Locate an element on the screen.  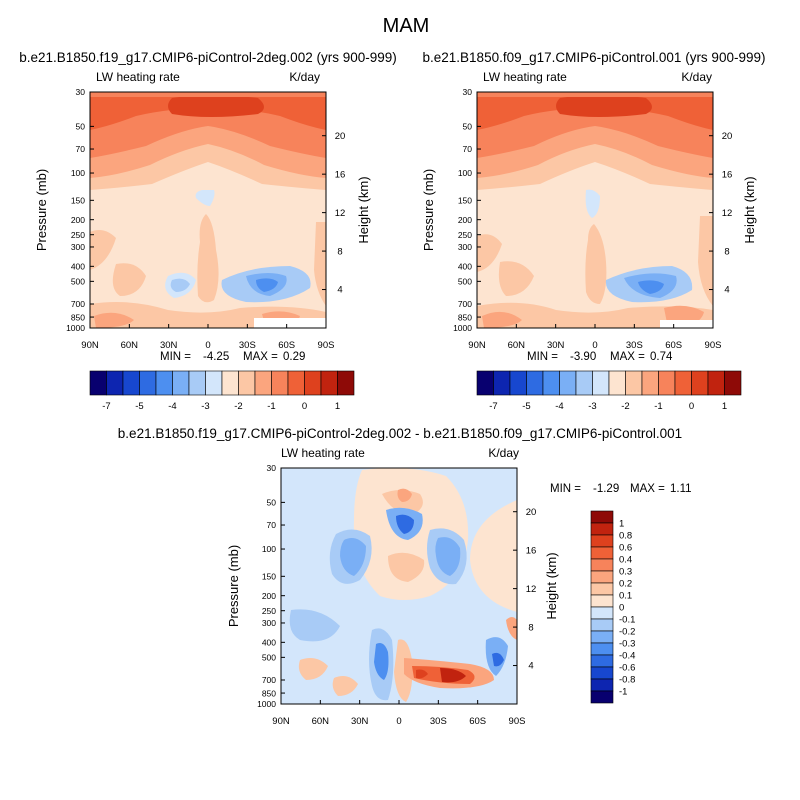
panel-2-contour-field is located at coordinates (595, 210).